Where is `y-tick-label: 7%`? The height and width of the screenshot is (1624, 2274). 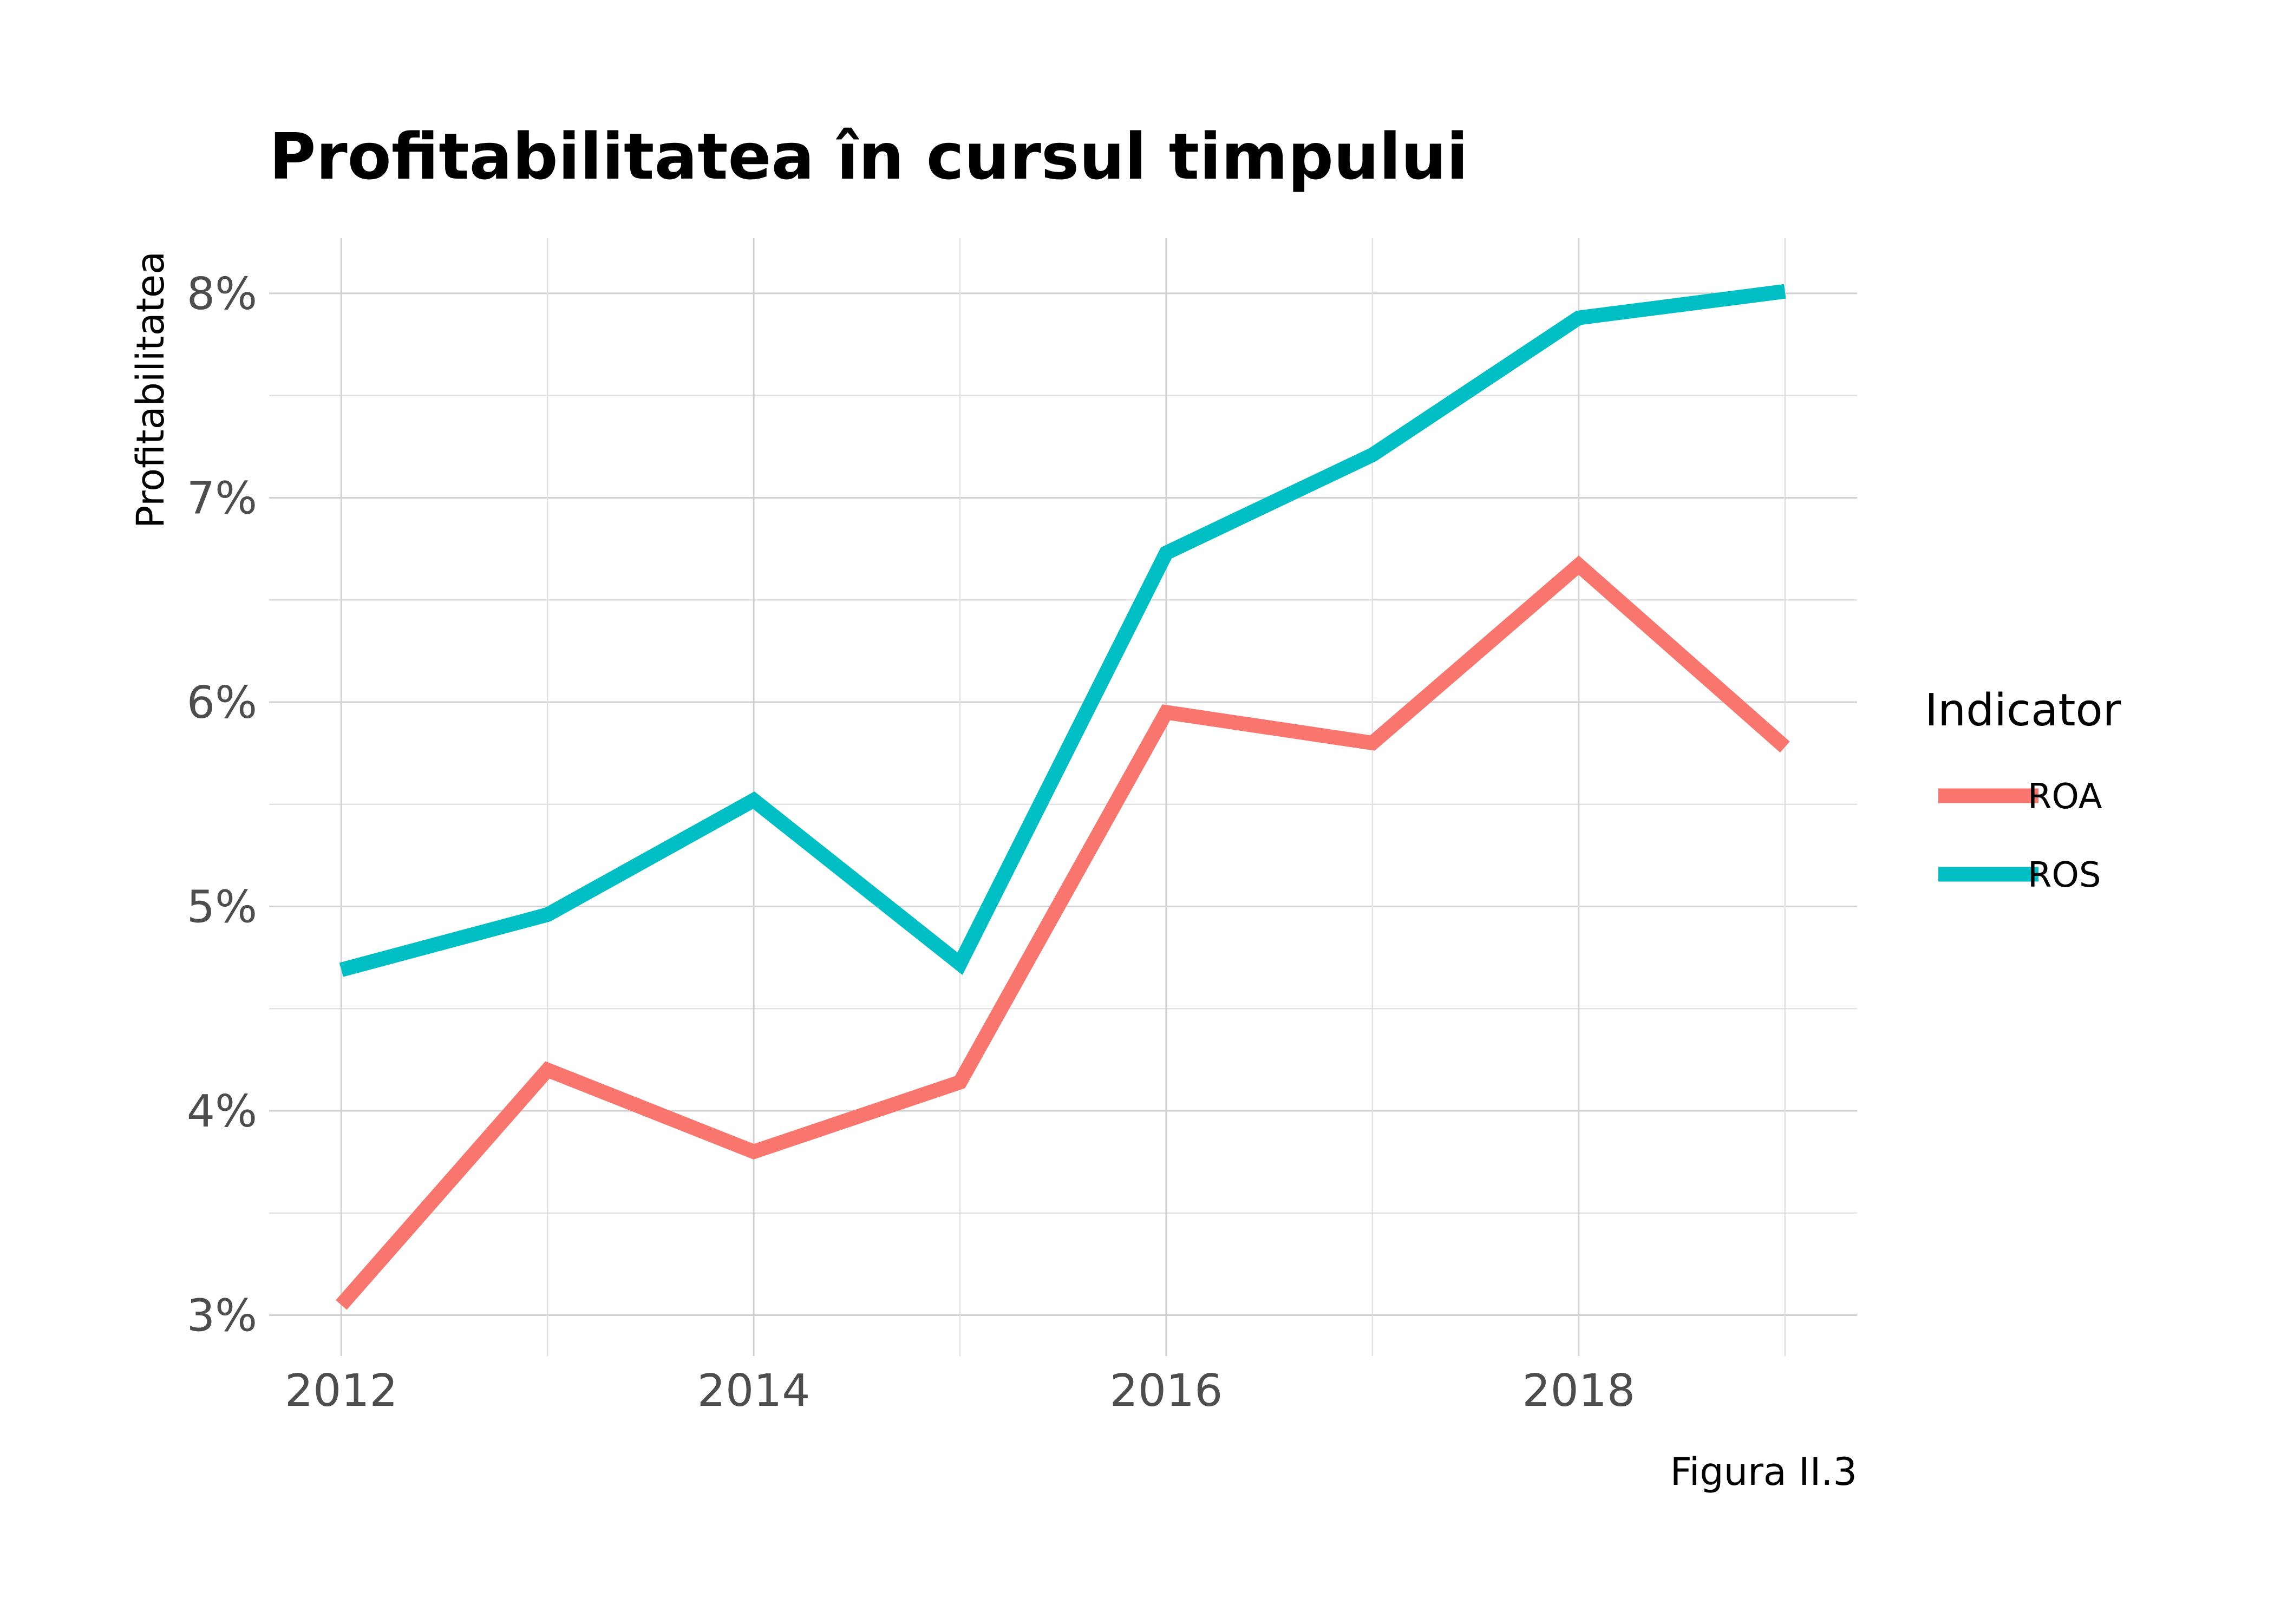 y-tick-label: 7% is located at coordinates (222, 498).